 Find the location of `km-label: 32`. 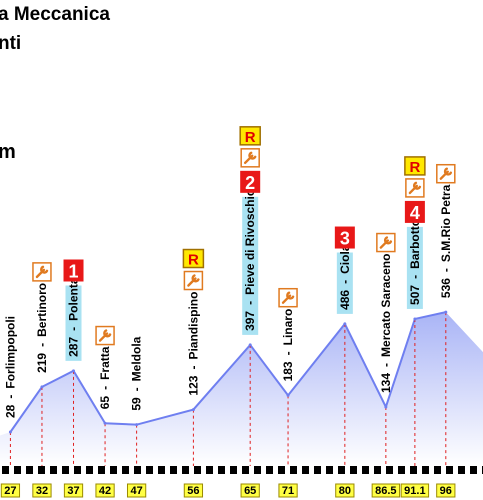

km-label: 32 is located at coordinates (42, 491).